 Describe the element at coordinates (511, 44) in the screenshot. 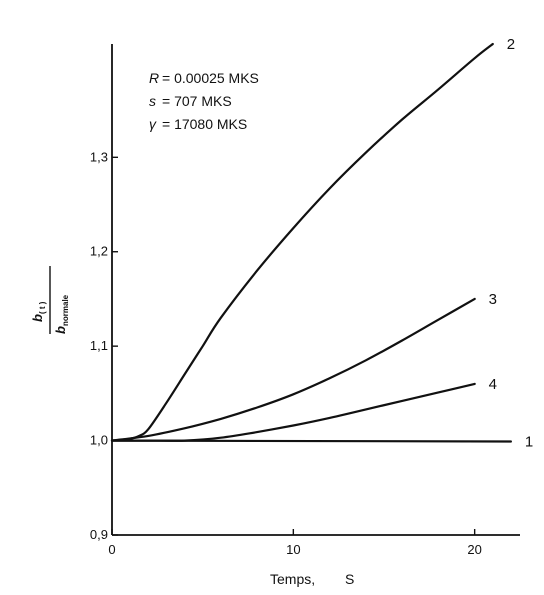

I see `curve-2-label: 2` at that location.